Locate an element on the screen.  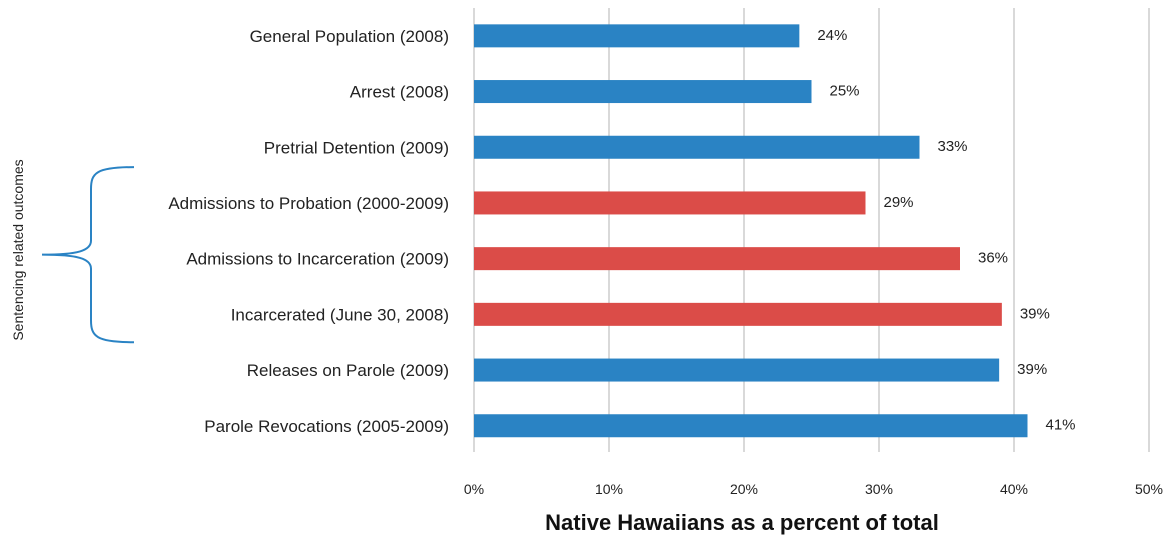
group-bracket is located at coordinates (88, 255).